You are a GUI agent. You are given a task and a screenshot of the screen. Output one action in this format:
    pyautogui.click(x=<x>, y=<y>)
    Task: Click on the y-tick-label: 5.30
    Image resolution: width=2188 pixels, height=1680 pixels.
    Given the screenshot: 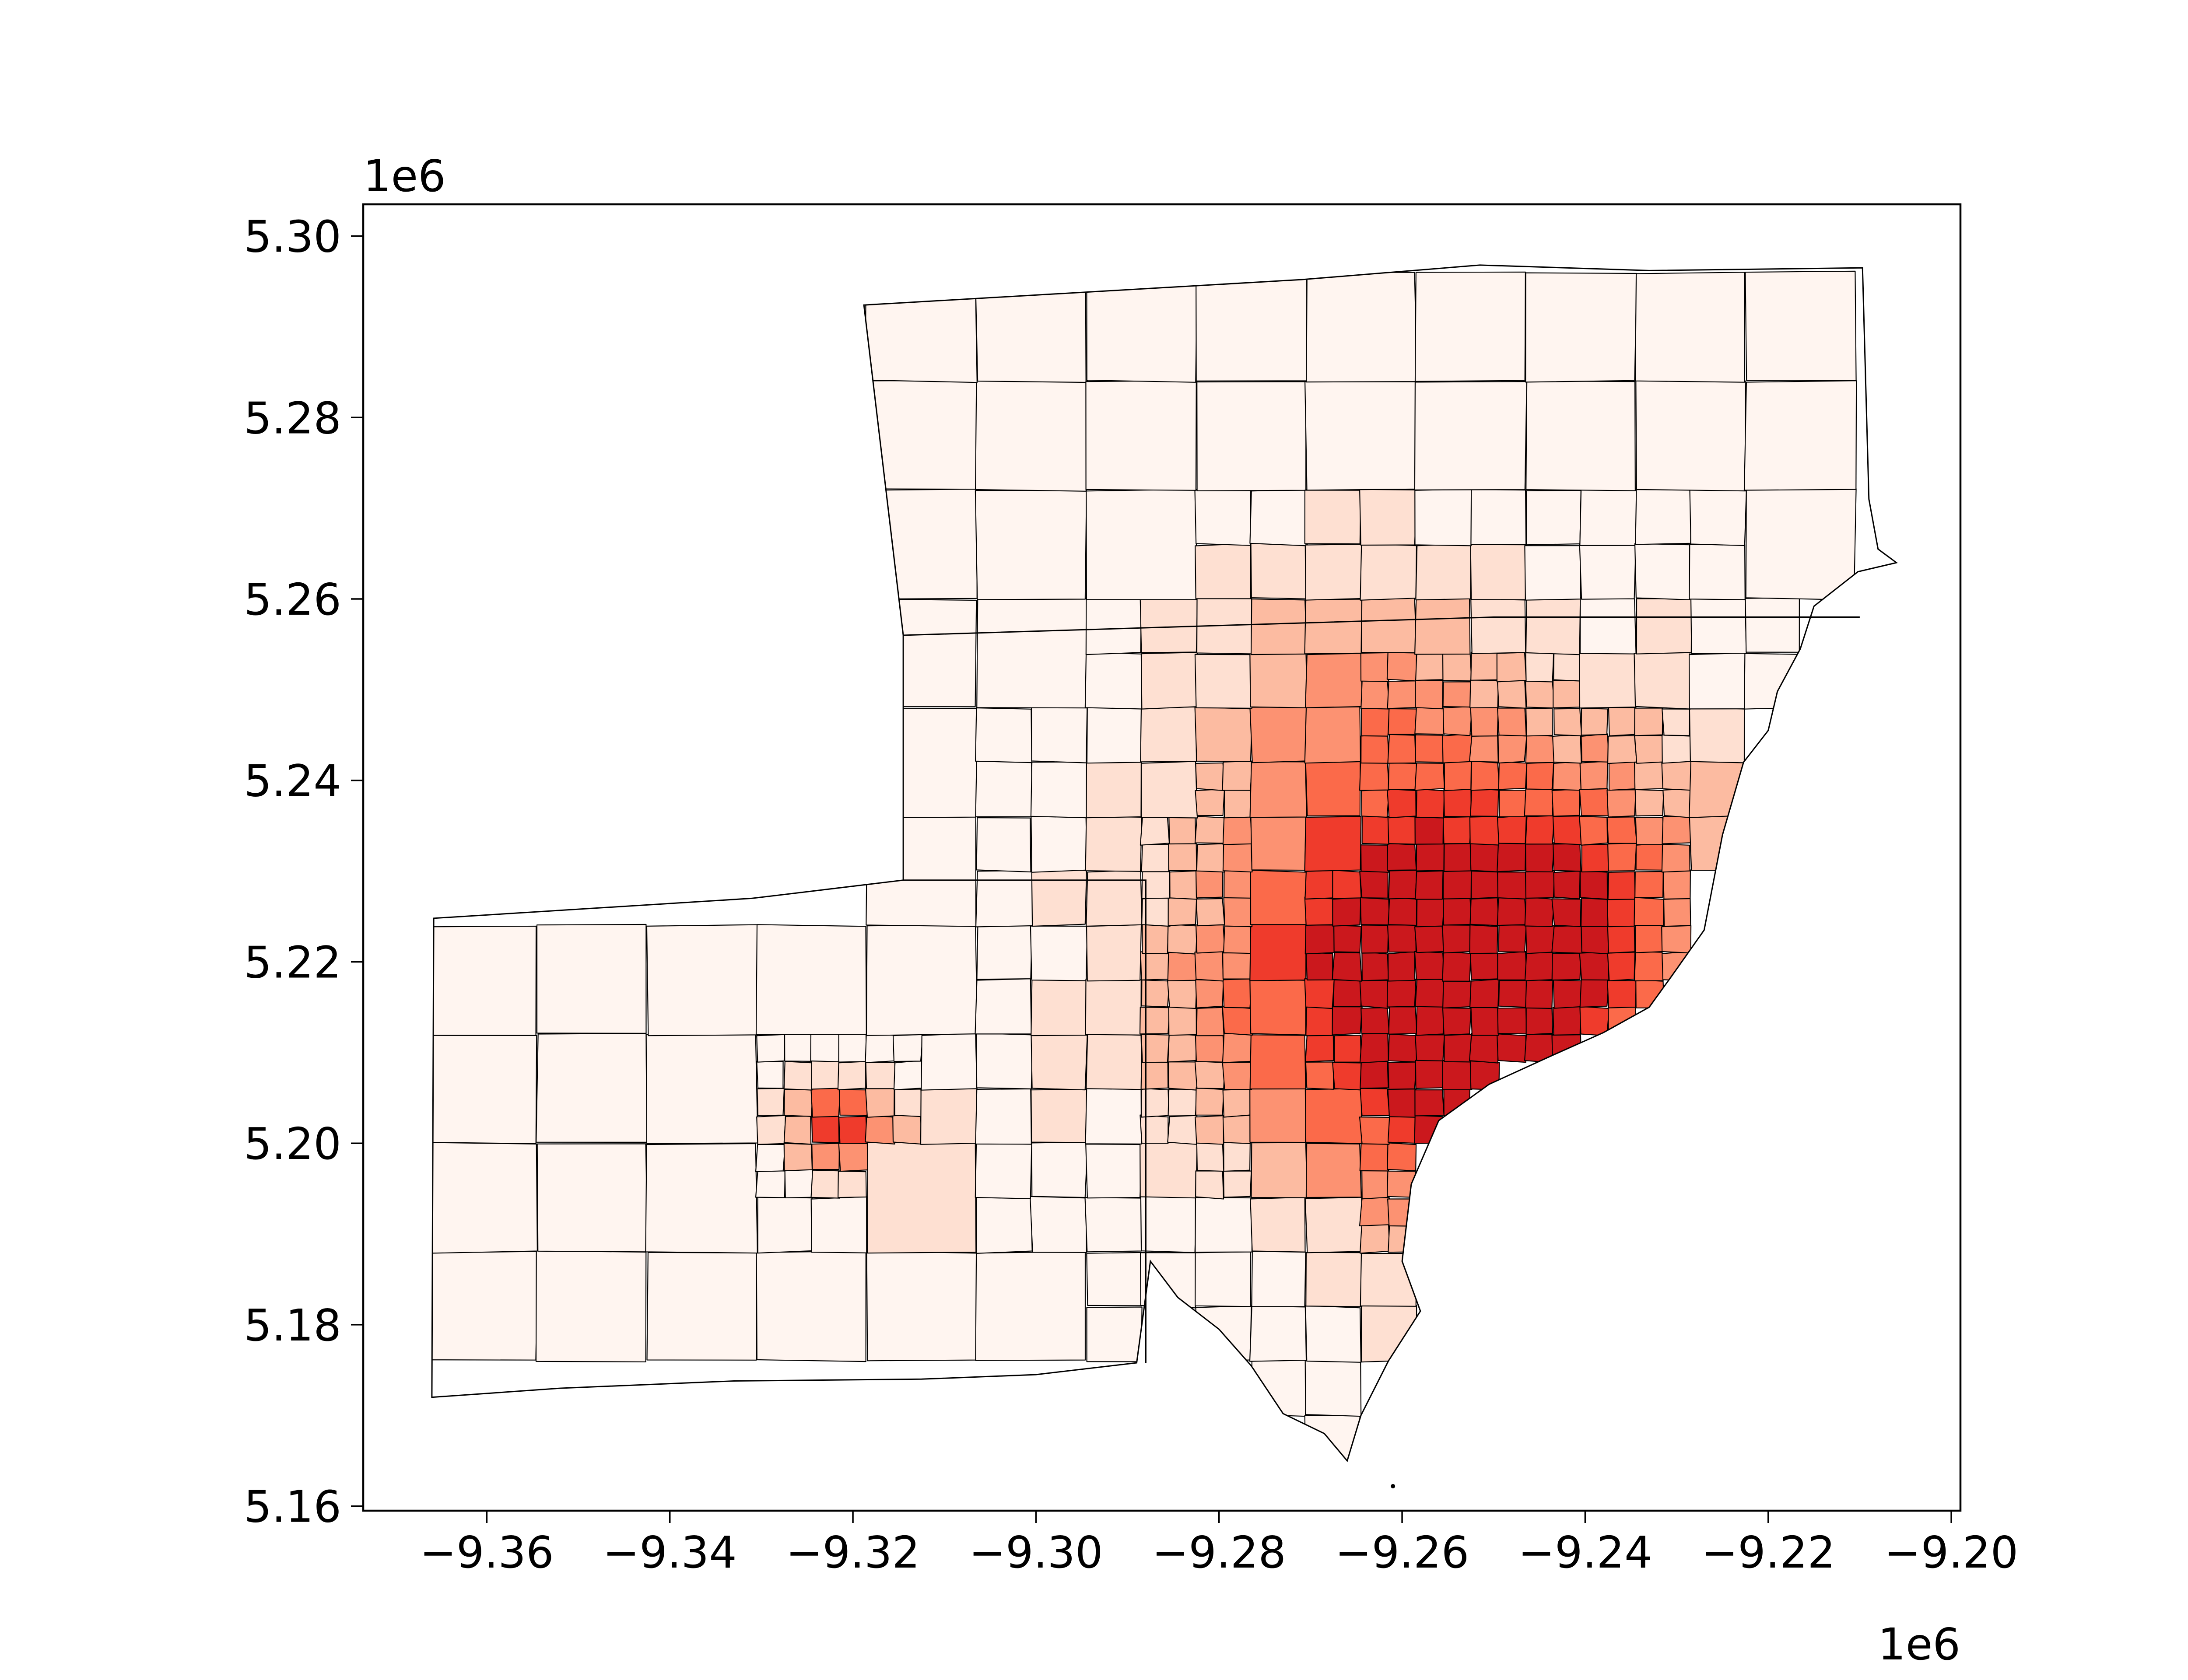 What is the action you would take?
    pyautogui.click(x=292, y=236)
    